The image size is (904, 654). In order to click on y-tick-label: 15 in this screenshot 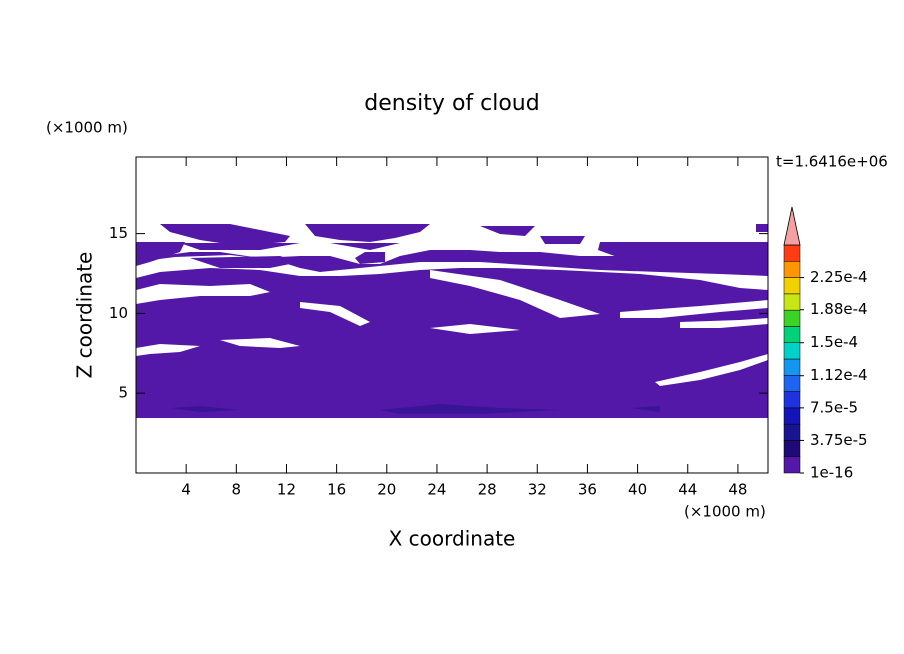, I will do `click(118, 233)`.